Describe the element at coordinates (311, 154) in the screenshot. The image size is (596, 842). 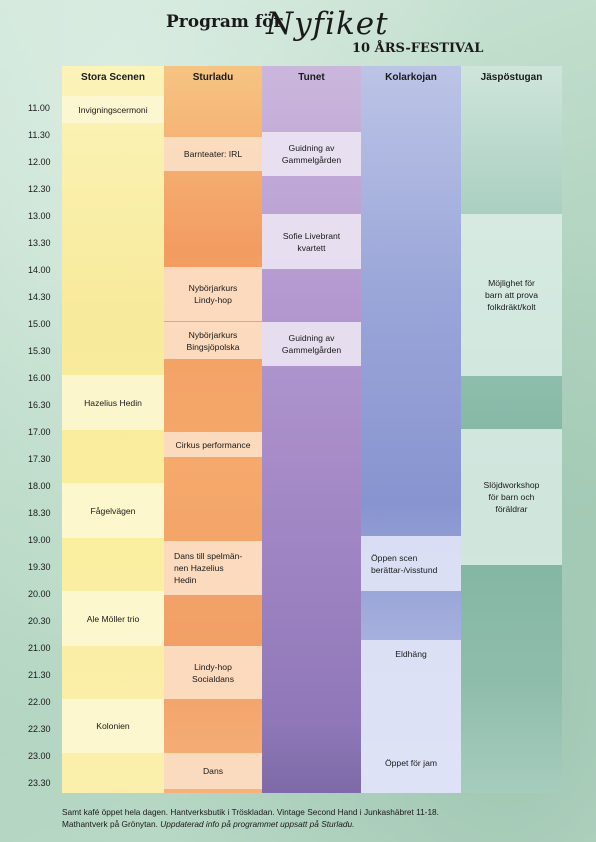
I see `event-guidning-1: Guidning av Gammelgården` at that location.